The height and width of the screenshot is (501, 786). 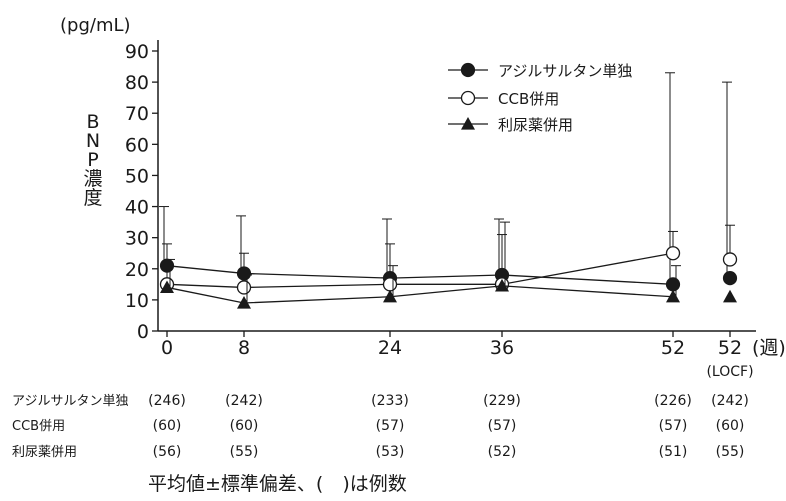 I want to click on y-tick-label: 10, so click(x=137, y=301).